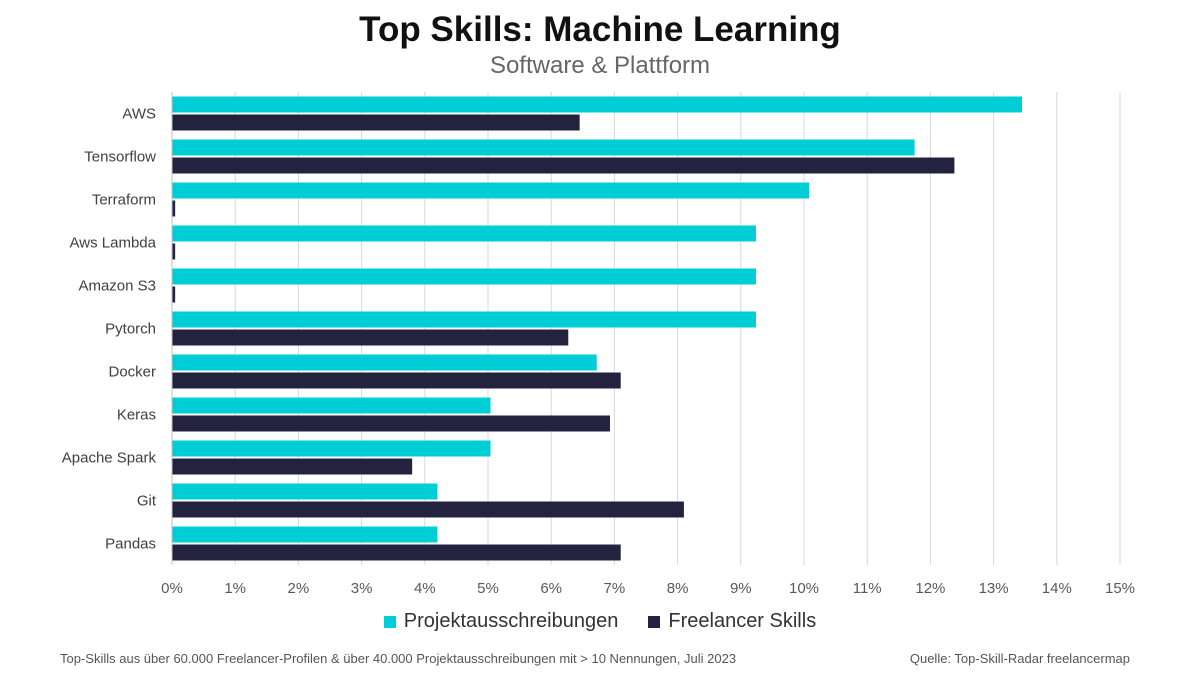 This screenshot has width=1200, height=675. I want to click on x-tick-label: 12%, so click(930, 588).